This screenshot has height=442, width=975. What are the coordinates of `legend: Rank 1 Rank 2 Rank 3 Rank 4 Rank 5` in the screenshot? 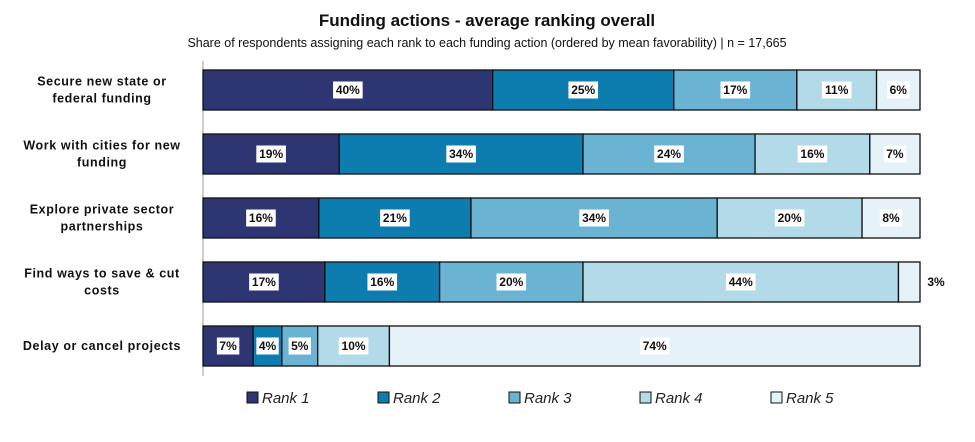 It's located at (540, 398).